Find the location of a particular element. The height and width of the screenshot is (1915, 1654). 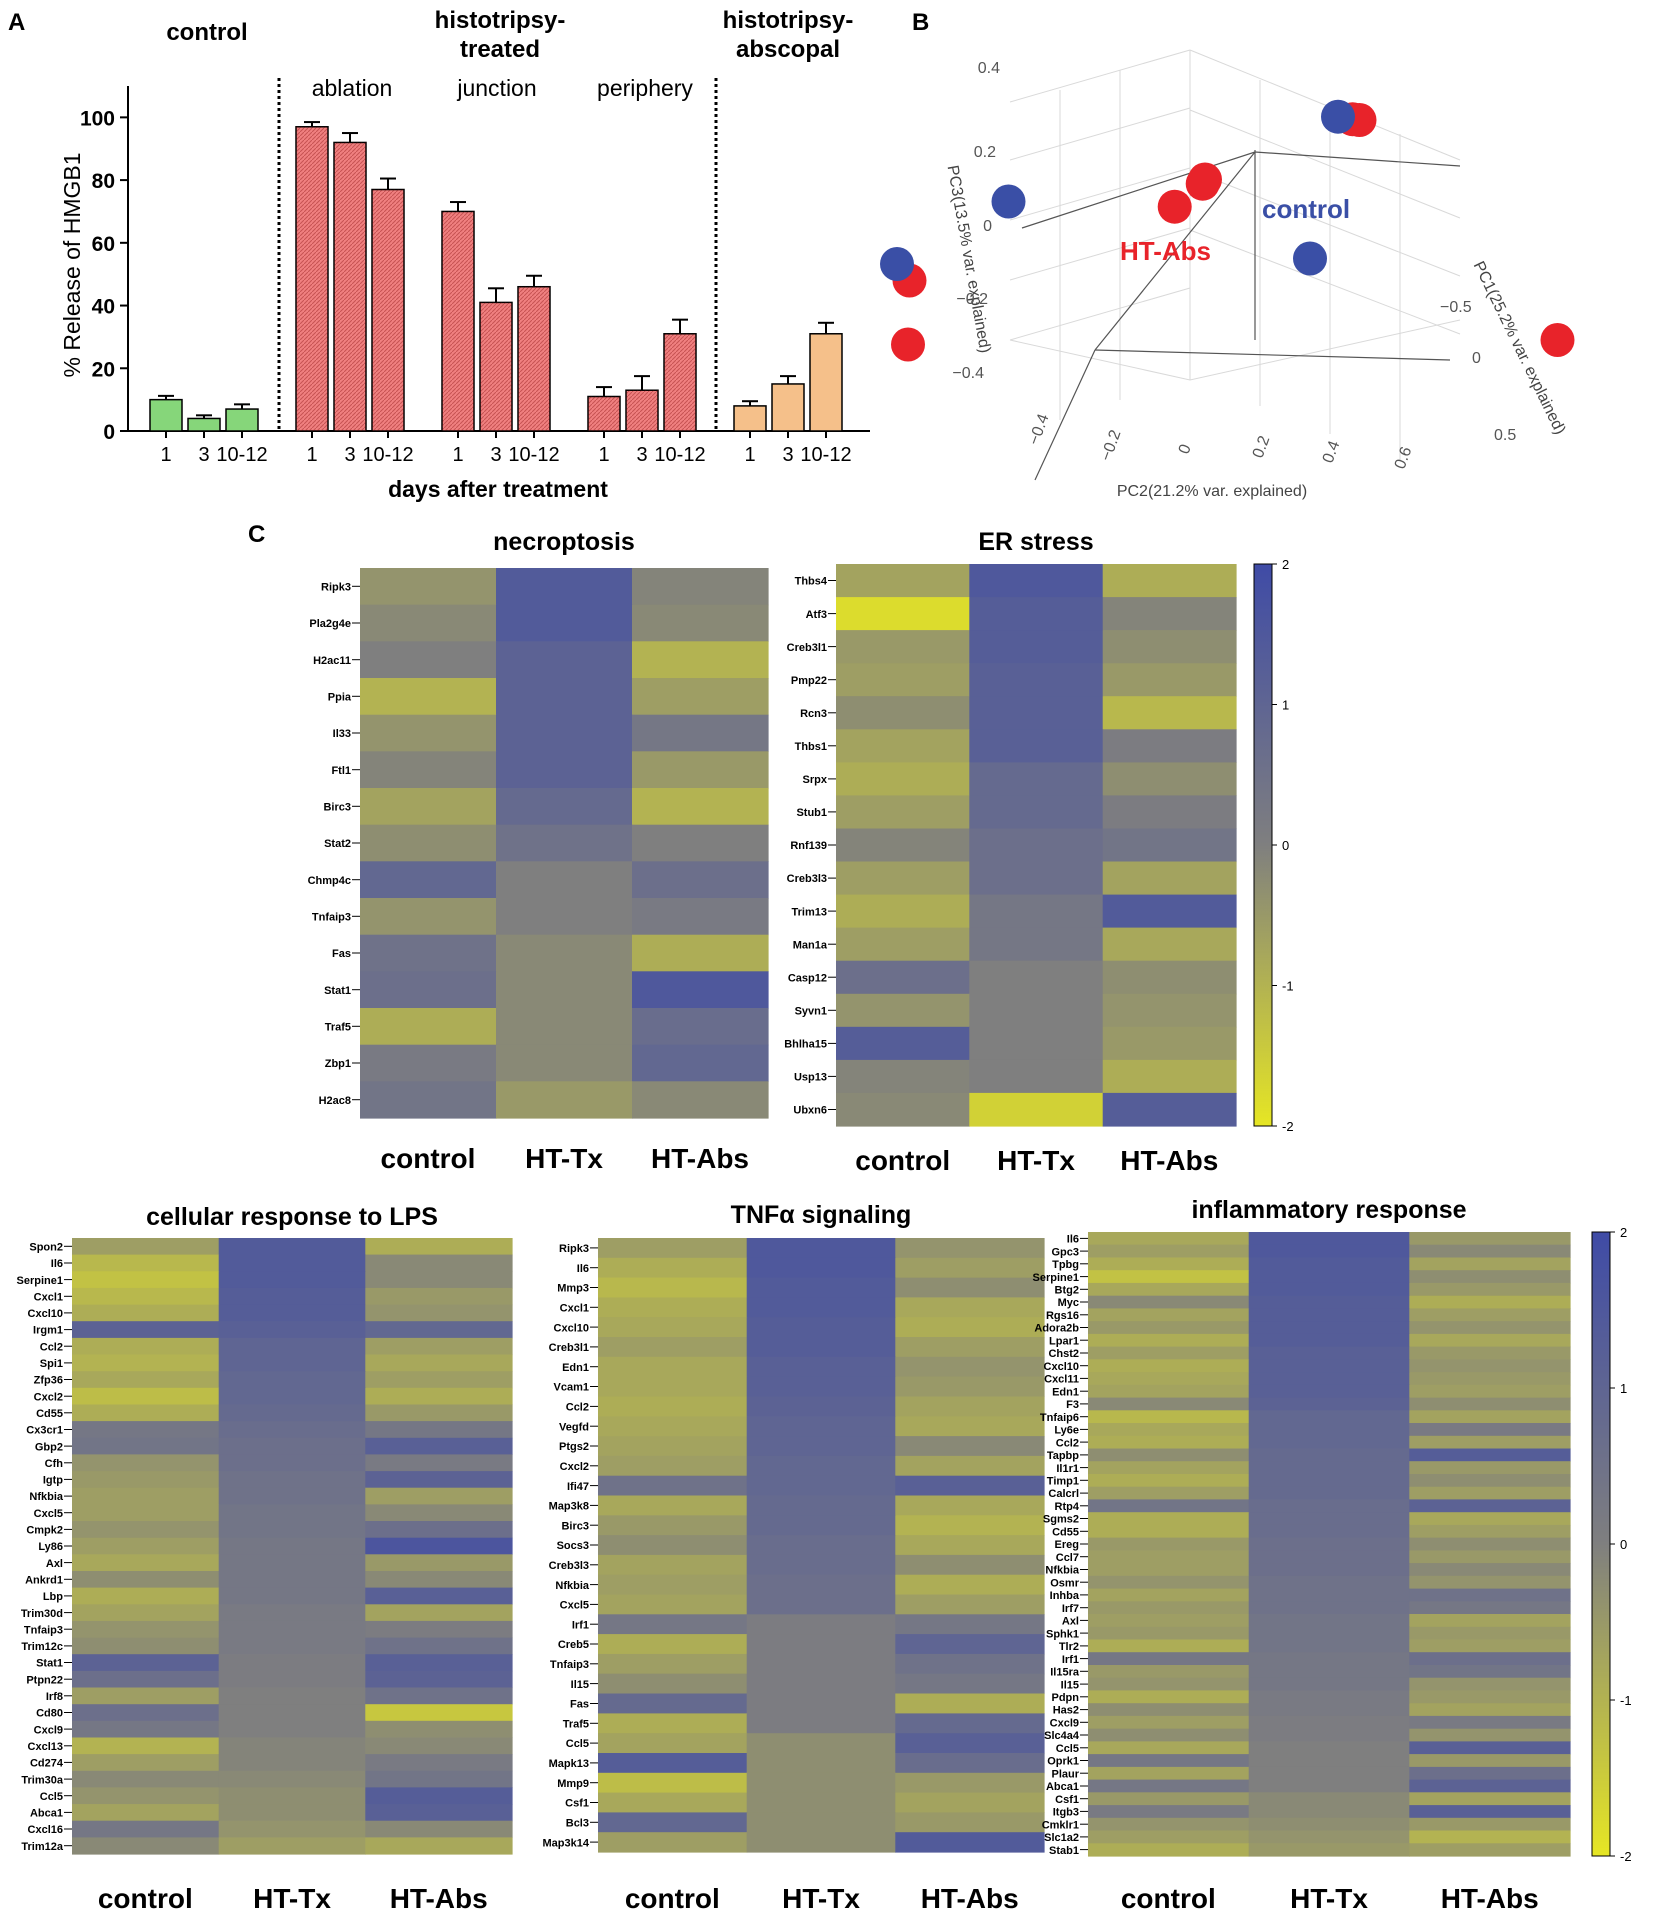

gene-label: Ccl7 is located at coordinates (1067, 1558).